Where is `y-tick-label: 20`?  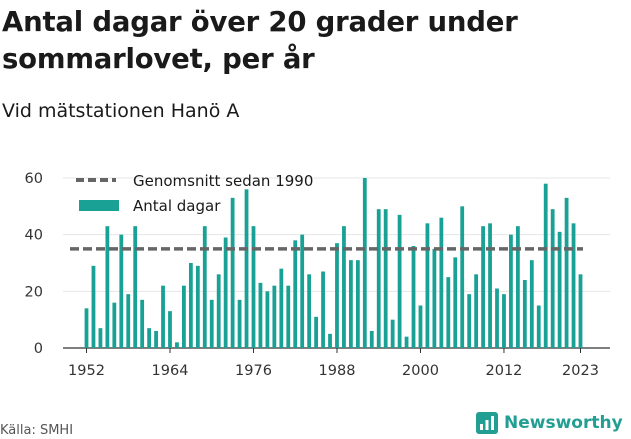
y-tick-label: 20 is located at coordinates (34, 292).